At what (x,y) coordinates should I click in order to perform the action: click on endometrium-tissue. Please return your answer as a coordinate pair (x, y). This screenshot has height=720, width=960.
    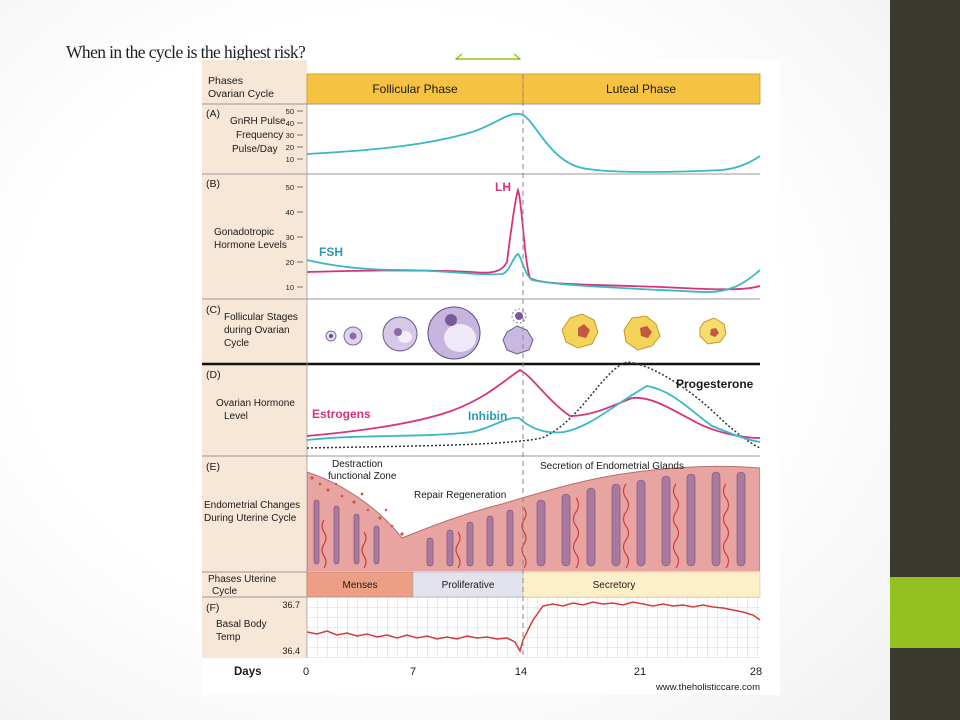
    Looking at the image, I should click on (533, 518).